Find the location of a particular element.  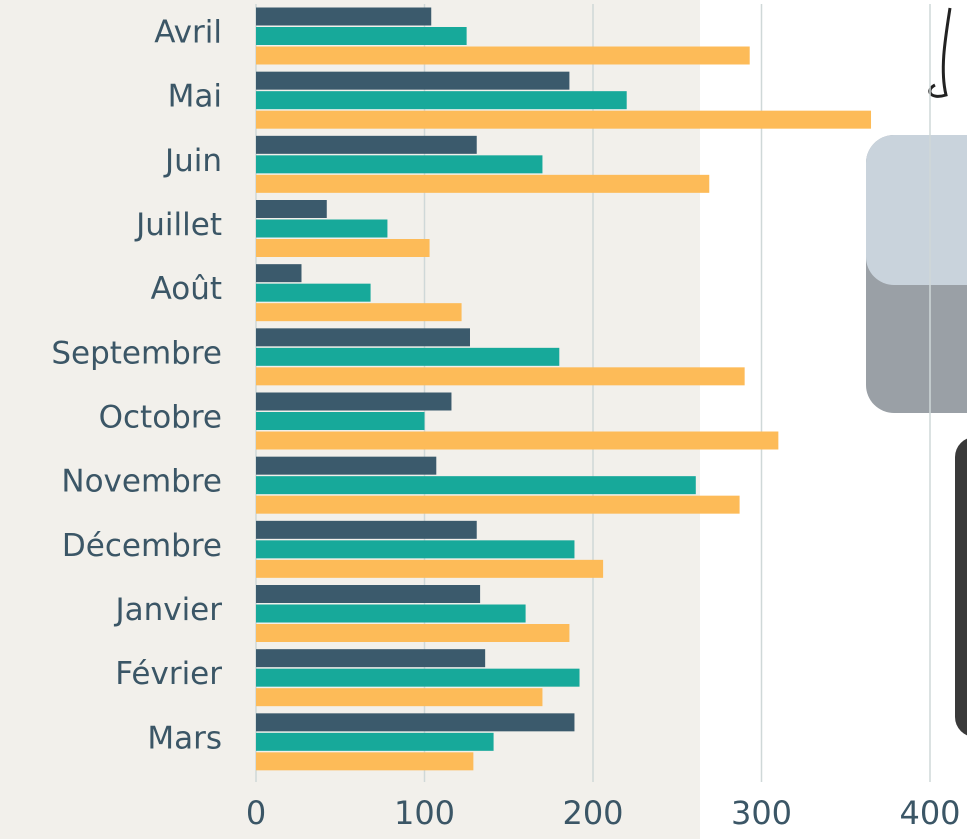

x-tick-label: 100 is located at coordinates (424, 813).